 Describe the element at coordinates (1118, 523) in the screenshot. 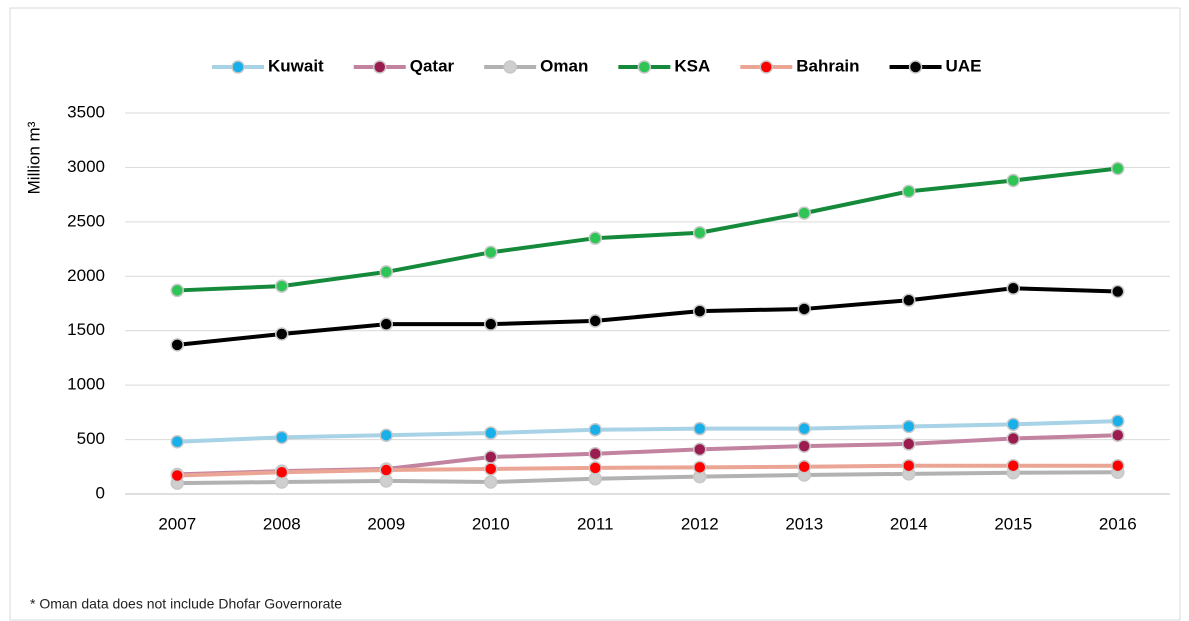

I see `x-tick-label: 2016` at that location.